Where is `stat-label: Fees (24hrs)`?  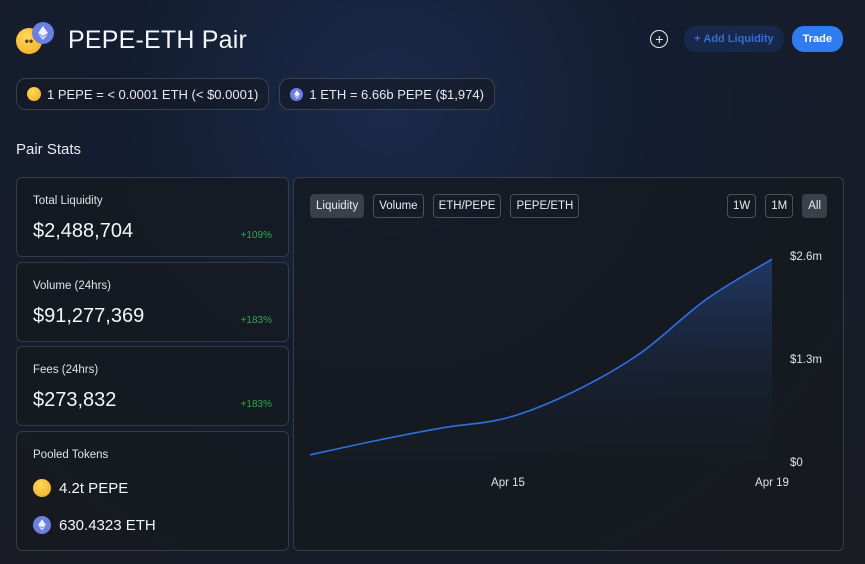
stat-label: Fees (24hrs) is located at coordinates (66, 370).